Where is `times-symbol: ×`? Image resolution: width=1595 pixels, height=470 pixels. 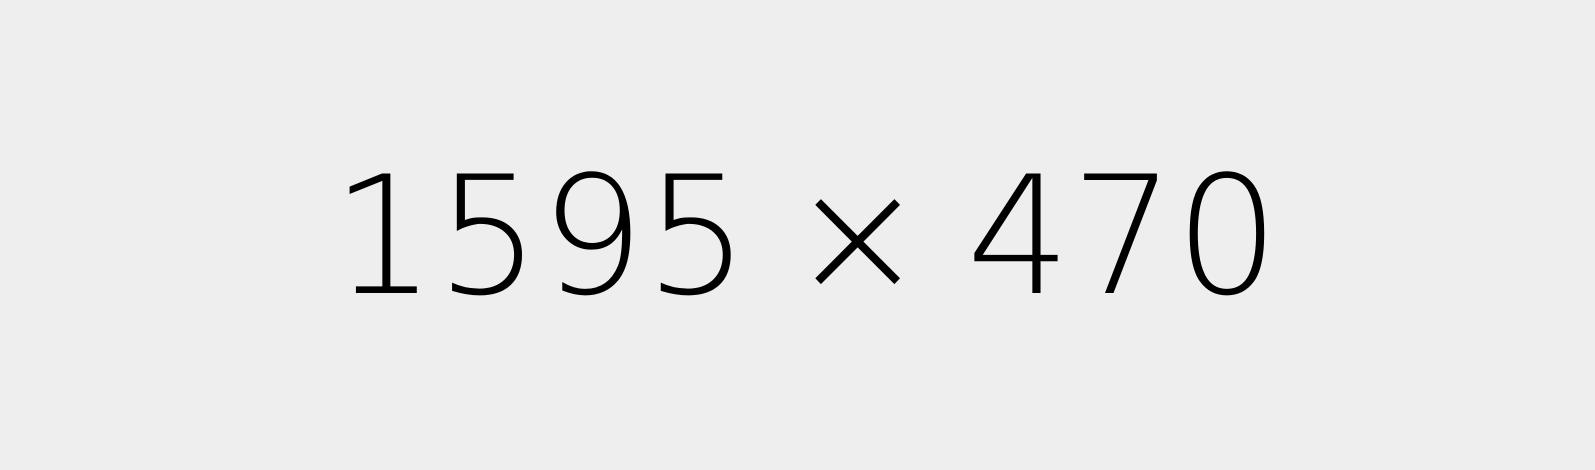
times-symbol: × is located at coordinates (857, 236).